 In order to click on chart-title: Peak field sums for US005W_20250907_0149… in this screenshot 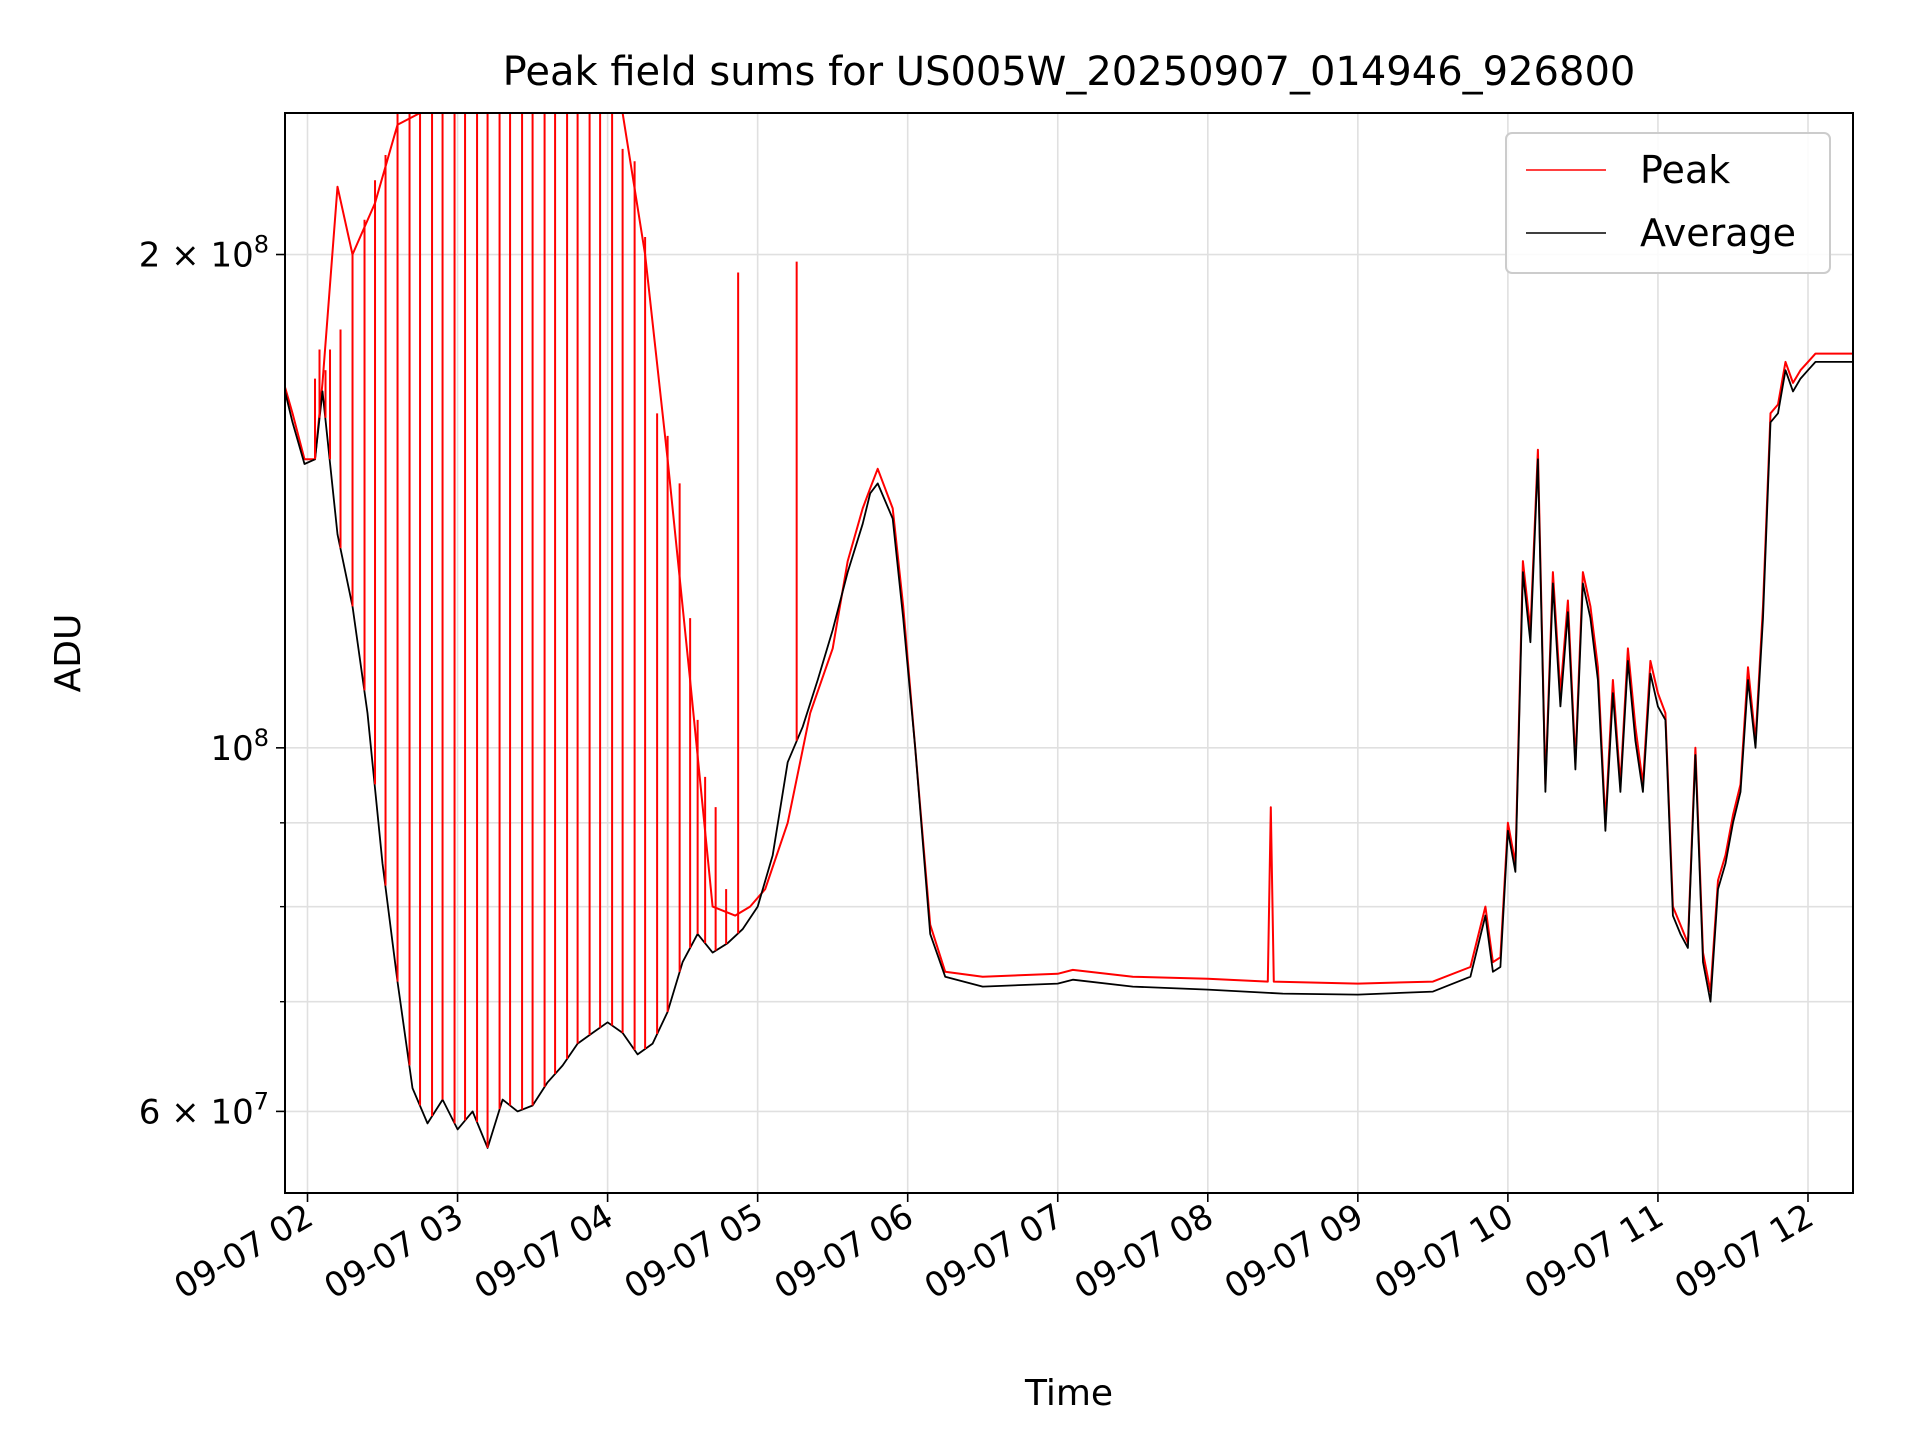, I will do `click(1069, 72)`.